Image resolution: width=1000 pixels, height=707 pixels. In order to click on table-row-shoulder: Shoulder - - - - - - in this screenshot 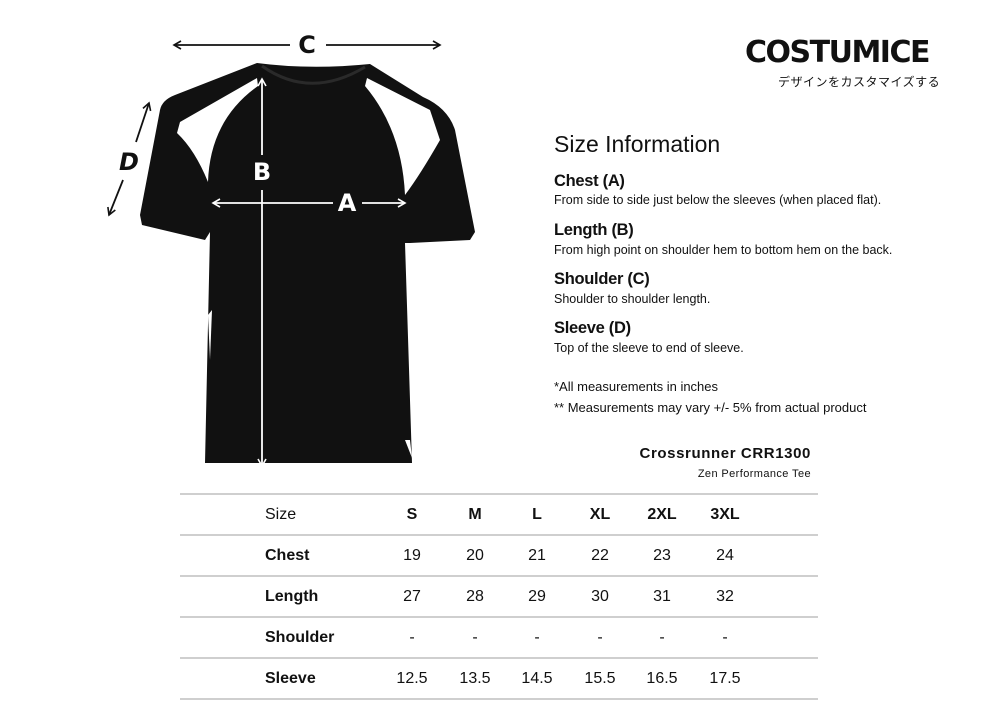, I will do `click(499, 638)`.